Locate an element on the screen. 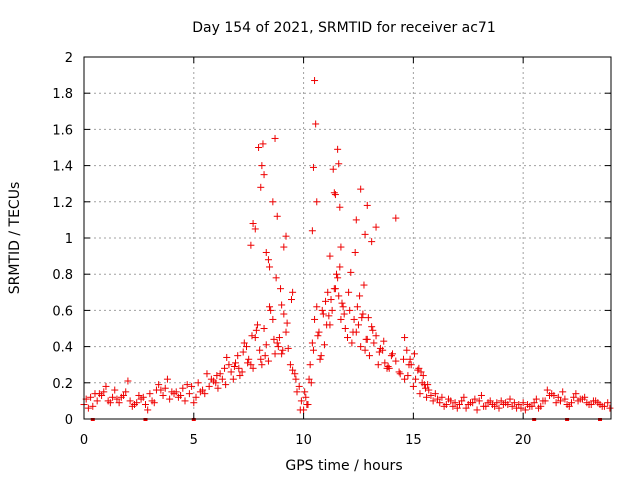 The height and width of the screenshot is (480, 640). y-tick-label: 2 is located at coordinates (69, 58).